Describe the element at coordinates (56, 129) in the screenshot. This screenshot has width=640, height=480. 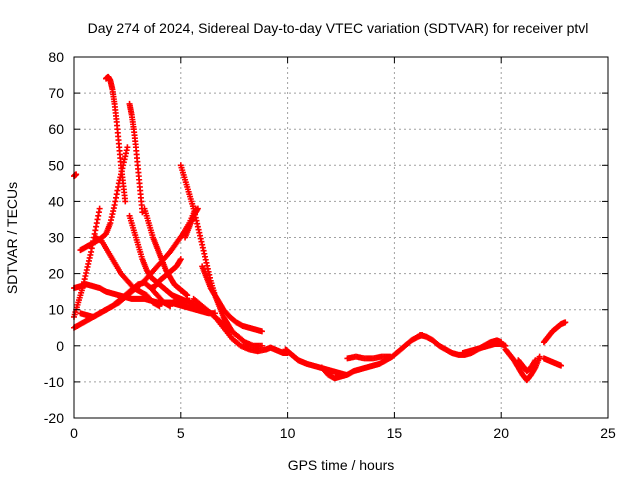
I see `y-tick-label: 60` at that location.